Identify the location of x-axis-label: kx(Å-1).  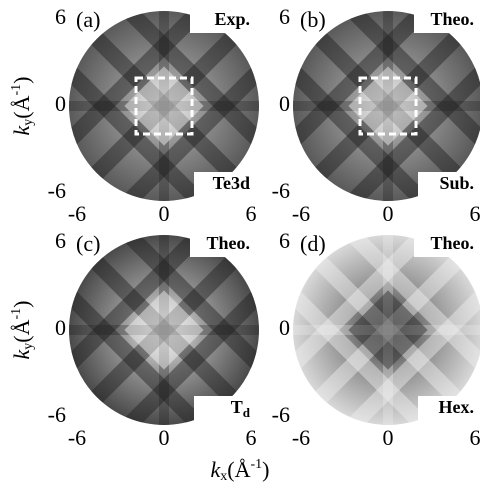
(240, 470).